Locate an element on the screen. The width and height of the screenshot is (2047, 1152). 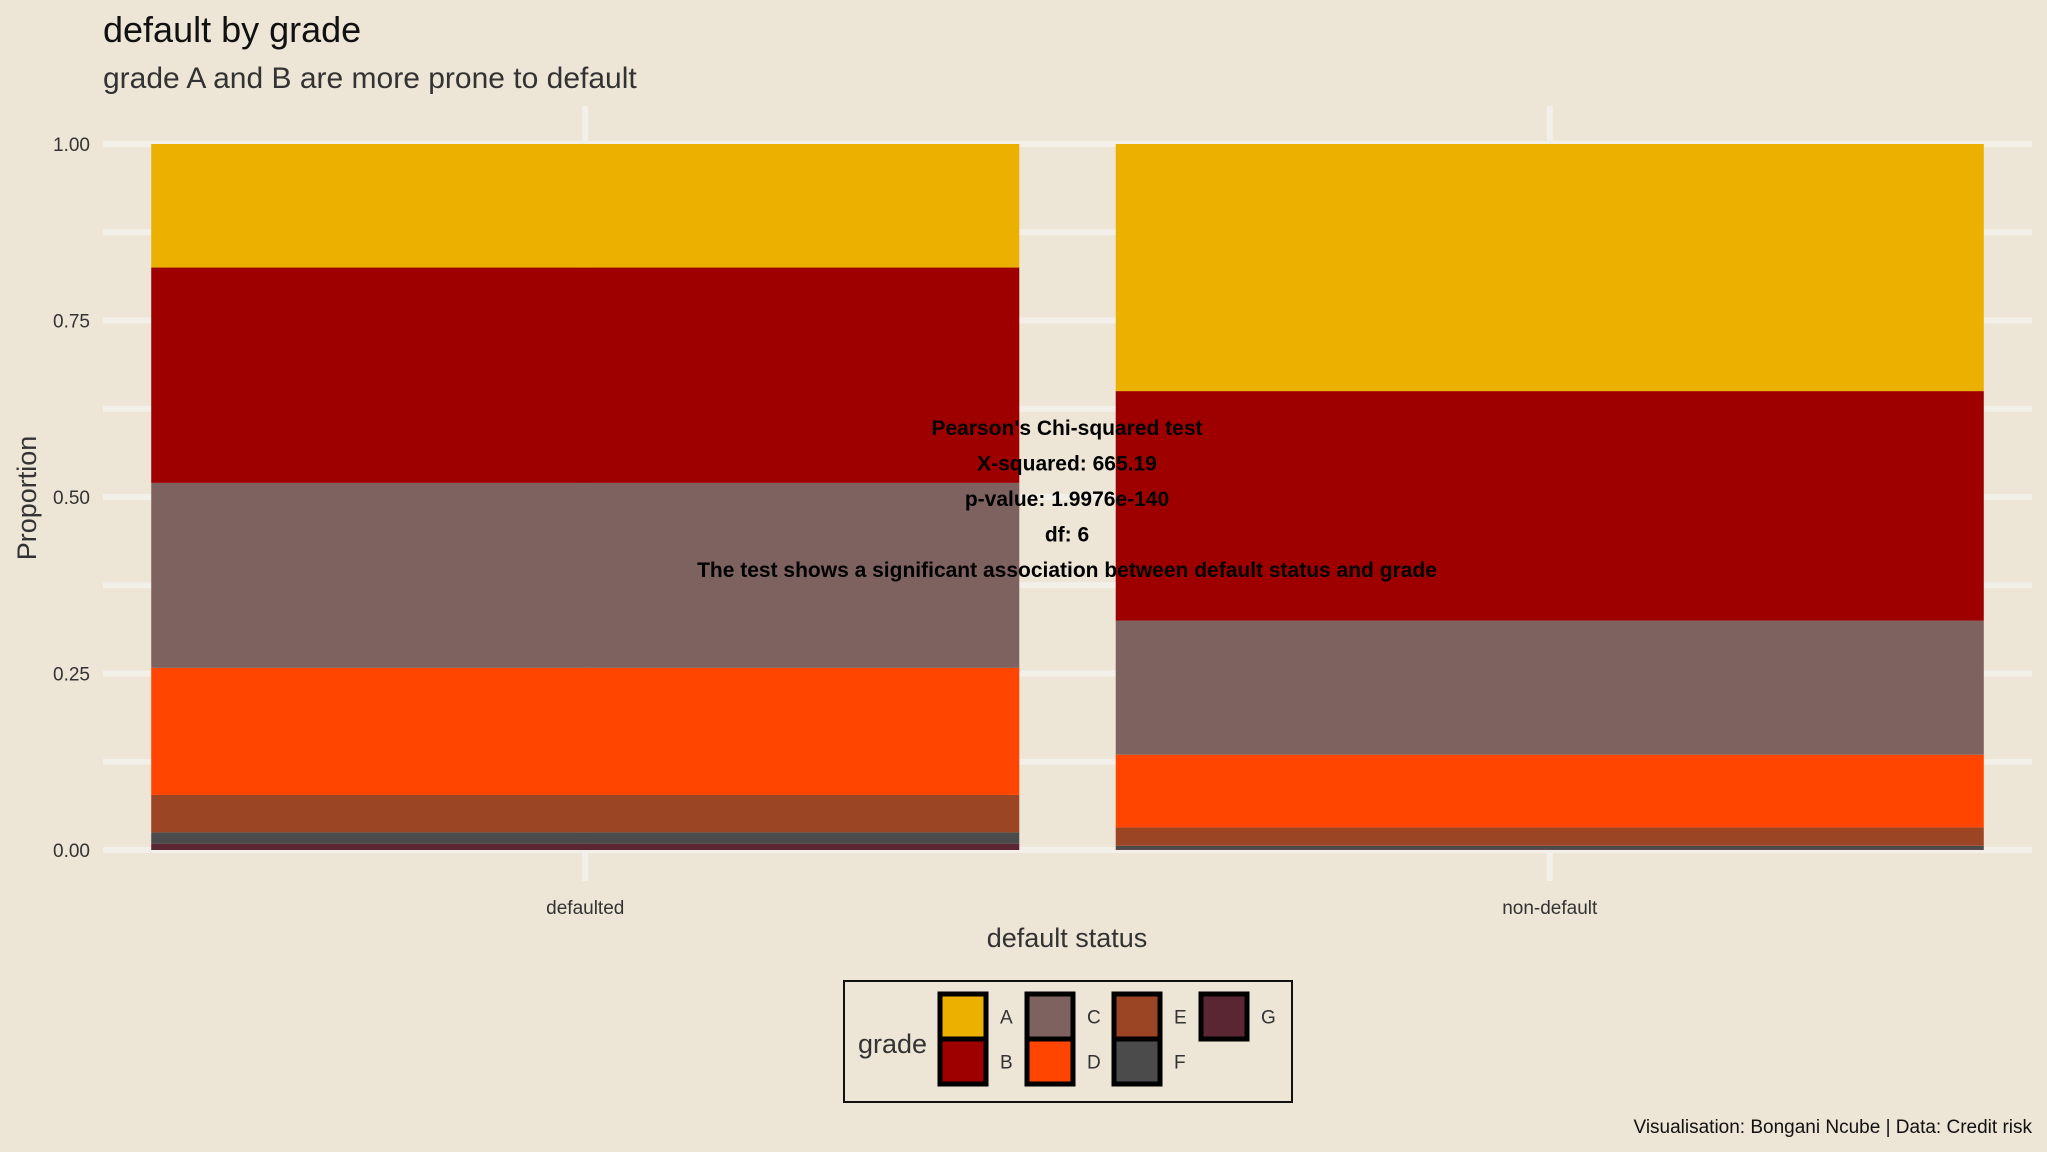
legend-key-F is located at coordinates (1137, 1061).